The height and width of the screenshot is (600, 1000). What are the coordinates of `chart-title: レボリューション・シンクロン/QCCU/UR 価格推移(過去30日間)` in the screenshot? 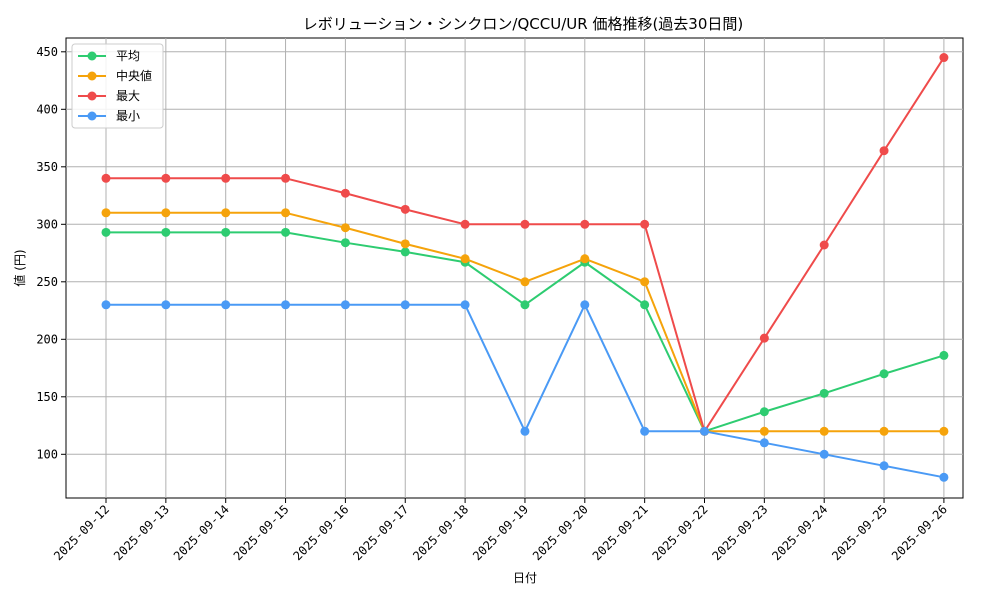 It's located at (523, 24).